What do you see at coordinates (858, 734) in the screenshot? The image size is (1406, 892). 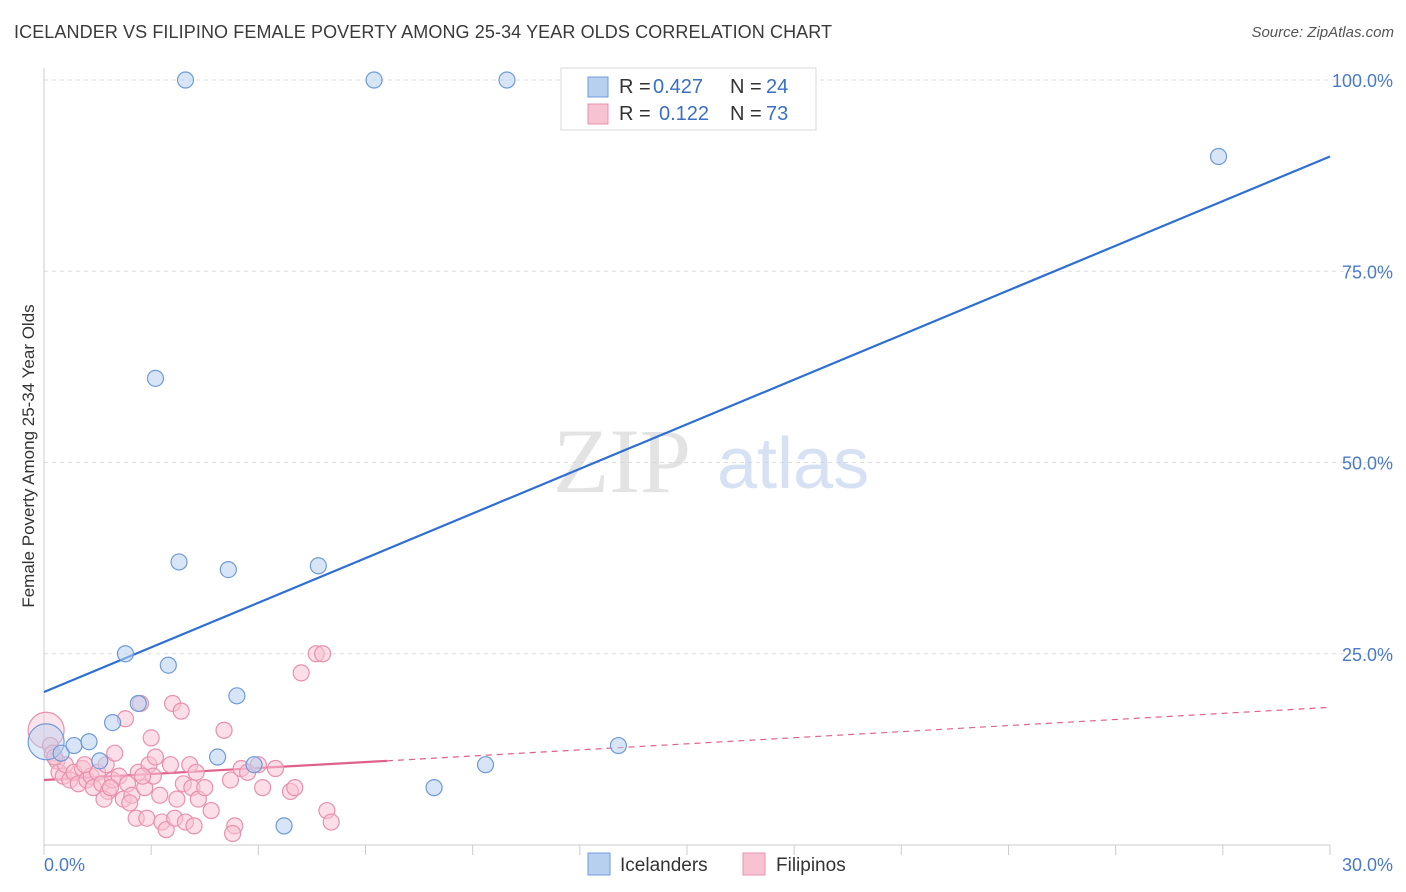 I see `filipinos-trend-extension` at bounding box center [858, 734].